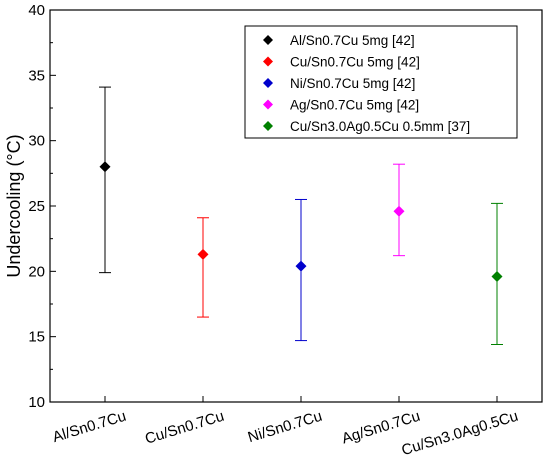 This screenshot has height=464, width=550. I want to click on y-axis-label: Undercooling (°C), so click(14, 205).